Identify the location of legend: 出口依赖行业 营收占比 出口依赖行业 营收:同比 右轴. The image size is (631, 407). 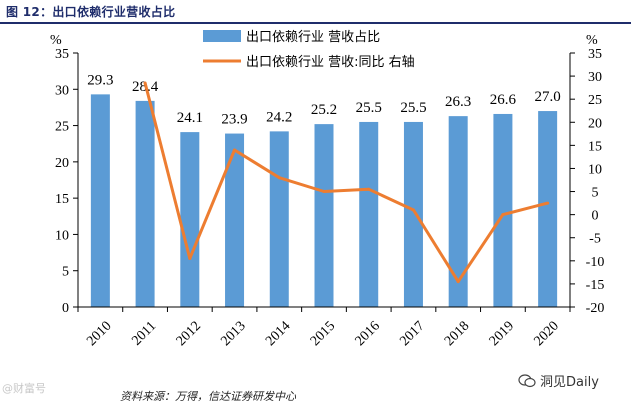
(309, 50).